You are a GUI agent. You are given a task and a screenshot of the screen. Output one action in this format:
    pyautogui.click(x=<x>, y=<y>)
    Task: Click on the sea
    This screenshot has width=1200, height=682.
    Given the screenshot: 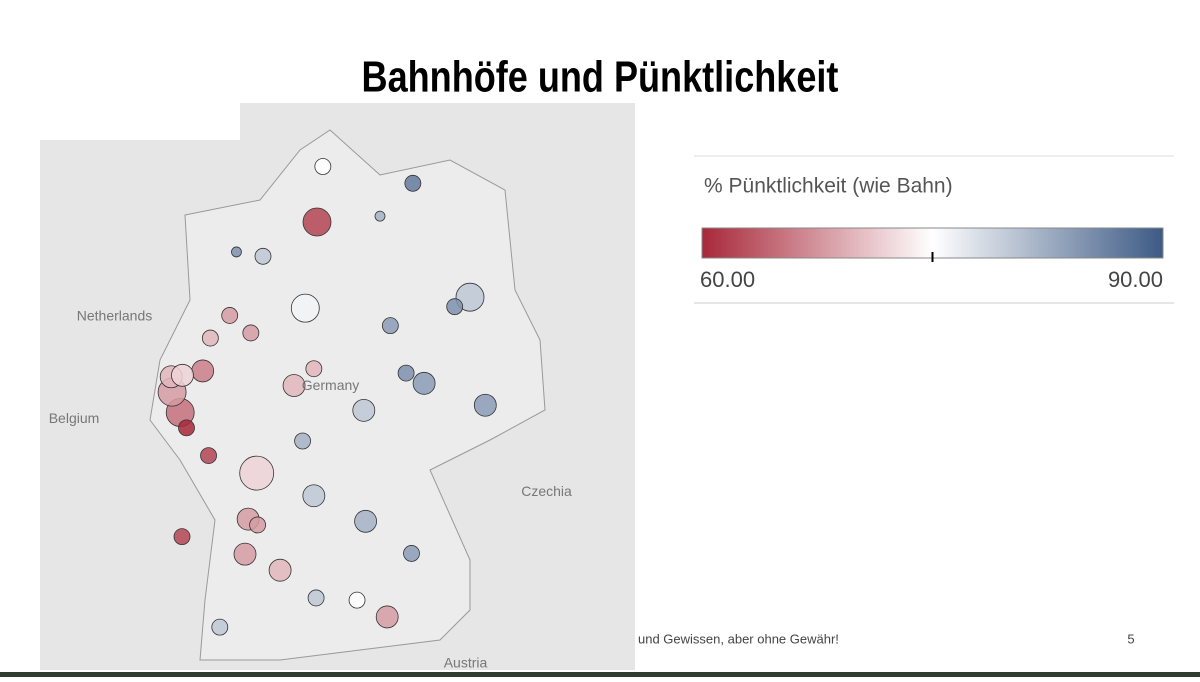 What is the action you would take?
    pyautogui.click(x=140, y=121)
    